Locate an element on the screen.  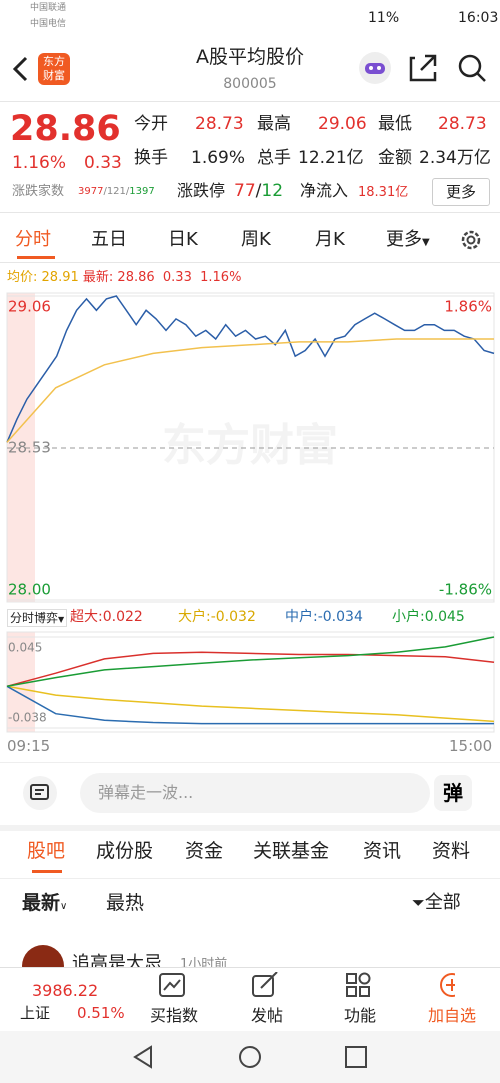
change: 0.33 is located at coordinates (103, 163).